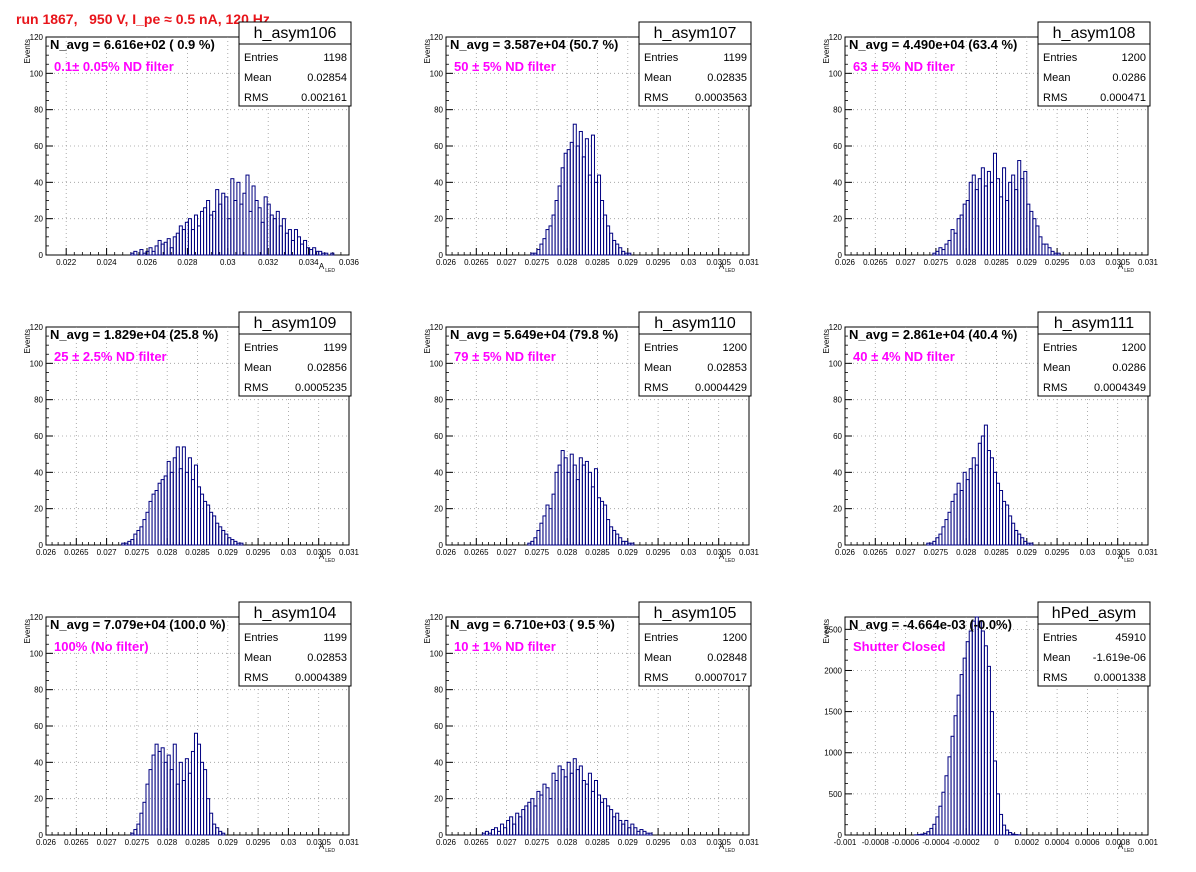 This screenshot has width=1196, height=872. Describe the element at coordinates (534, 44) in the screenshot. I see `n-avg-label: N_avg = 3.587e+04 (50.7 %)` at that location.